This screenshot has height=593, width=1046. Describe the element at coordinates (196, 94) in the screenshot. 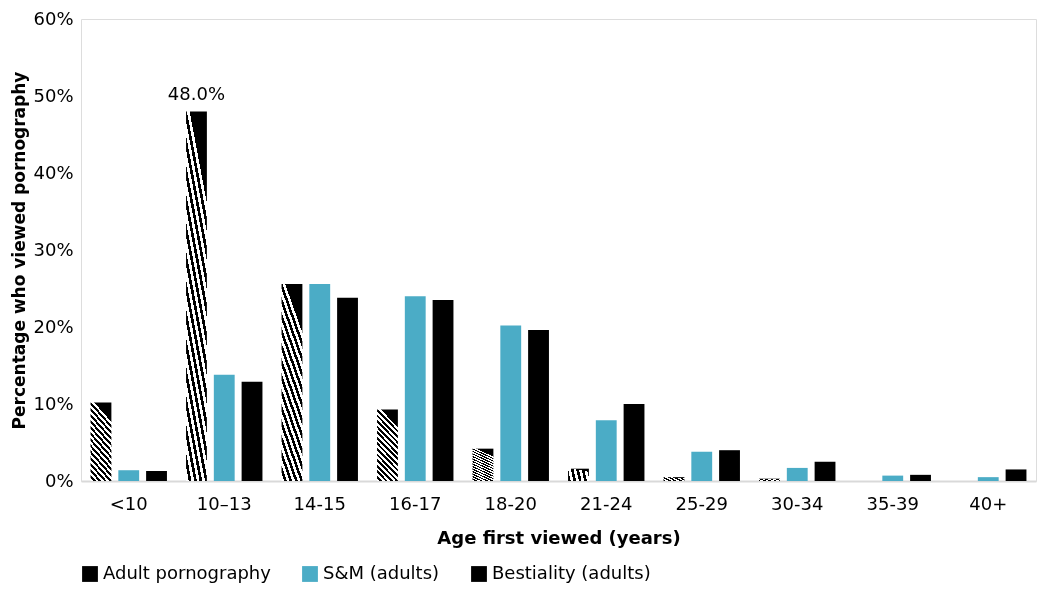

I see `data-label: 48.0%` at that location.